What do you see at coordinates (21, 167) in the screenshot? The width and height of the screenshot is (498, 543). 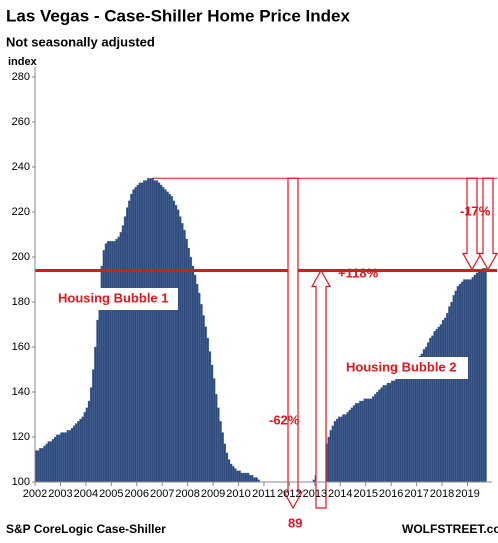 I see `y-tick-label: 240` at bounding box center [21, 167].